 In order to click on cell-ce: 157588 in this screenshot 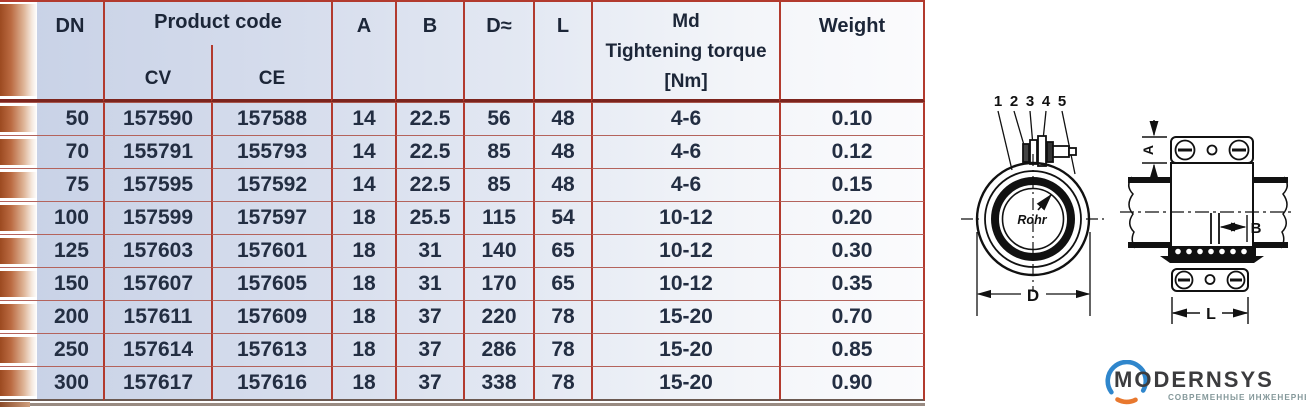, I will do `click(271, 119)`.